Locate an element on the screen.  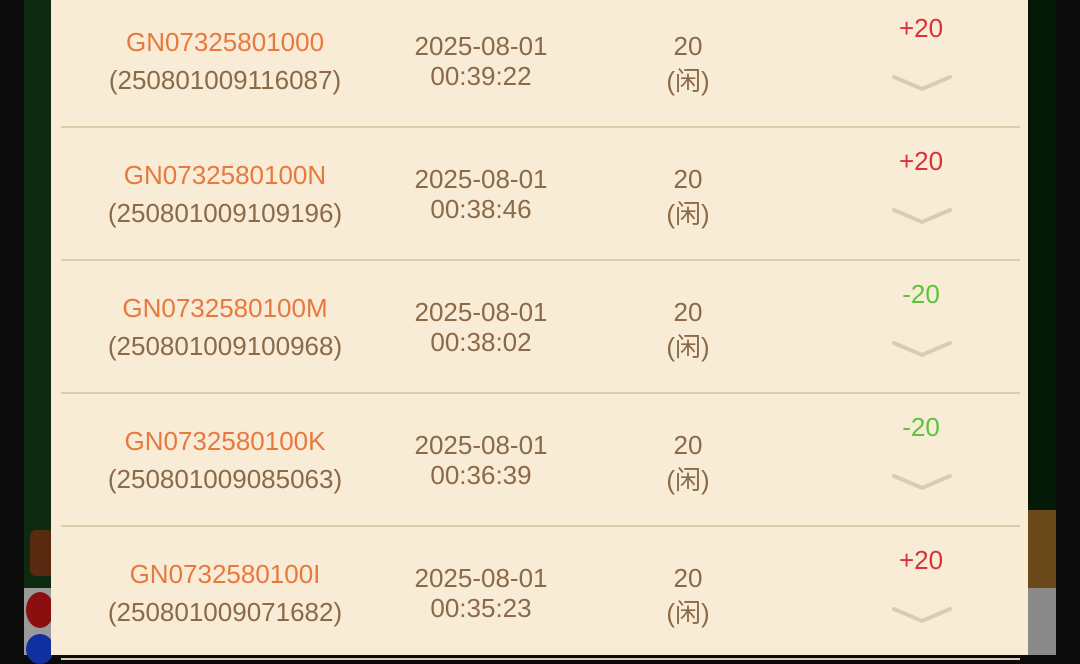
background-game-table-right is located at coordinates (1042, 255).